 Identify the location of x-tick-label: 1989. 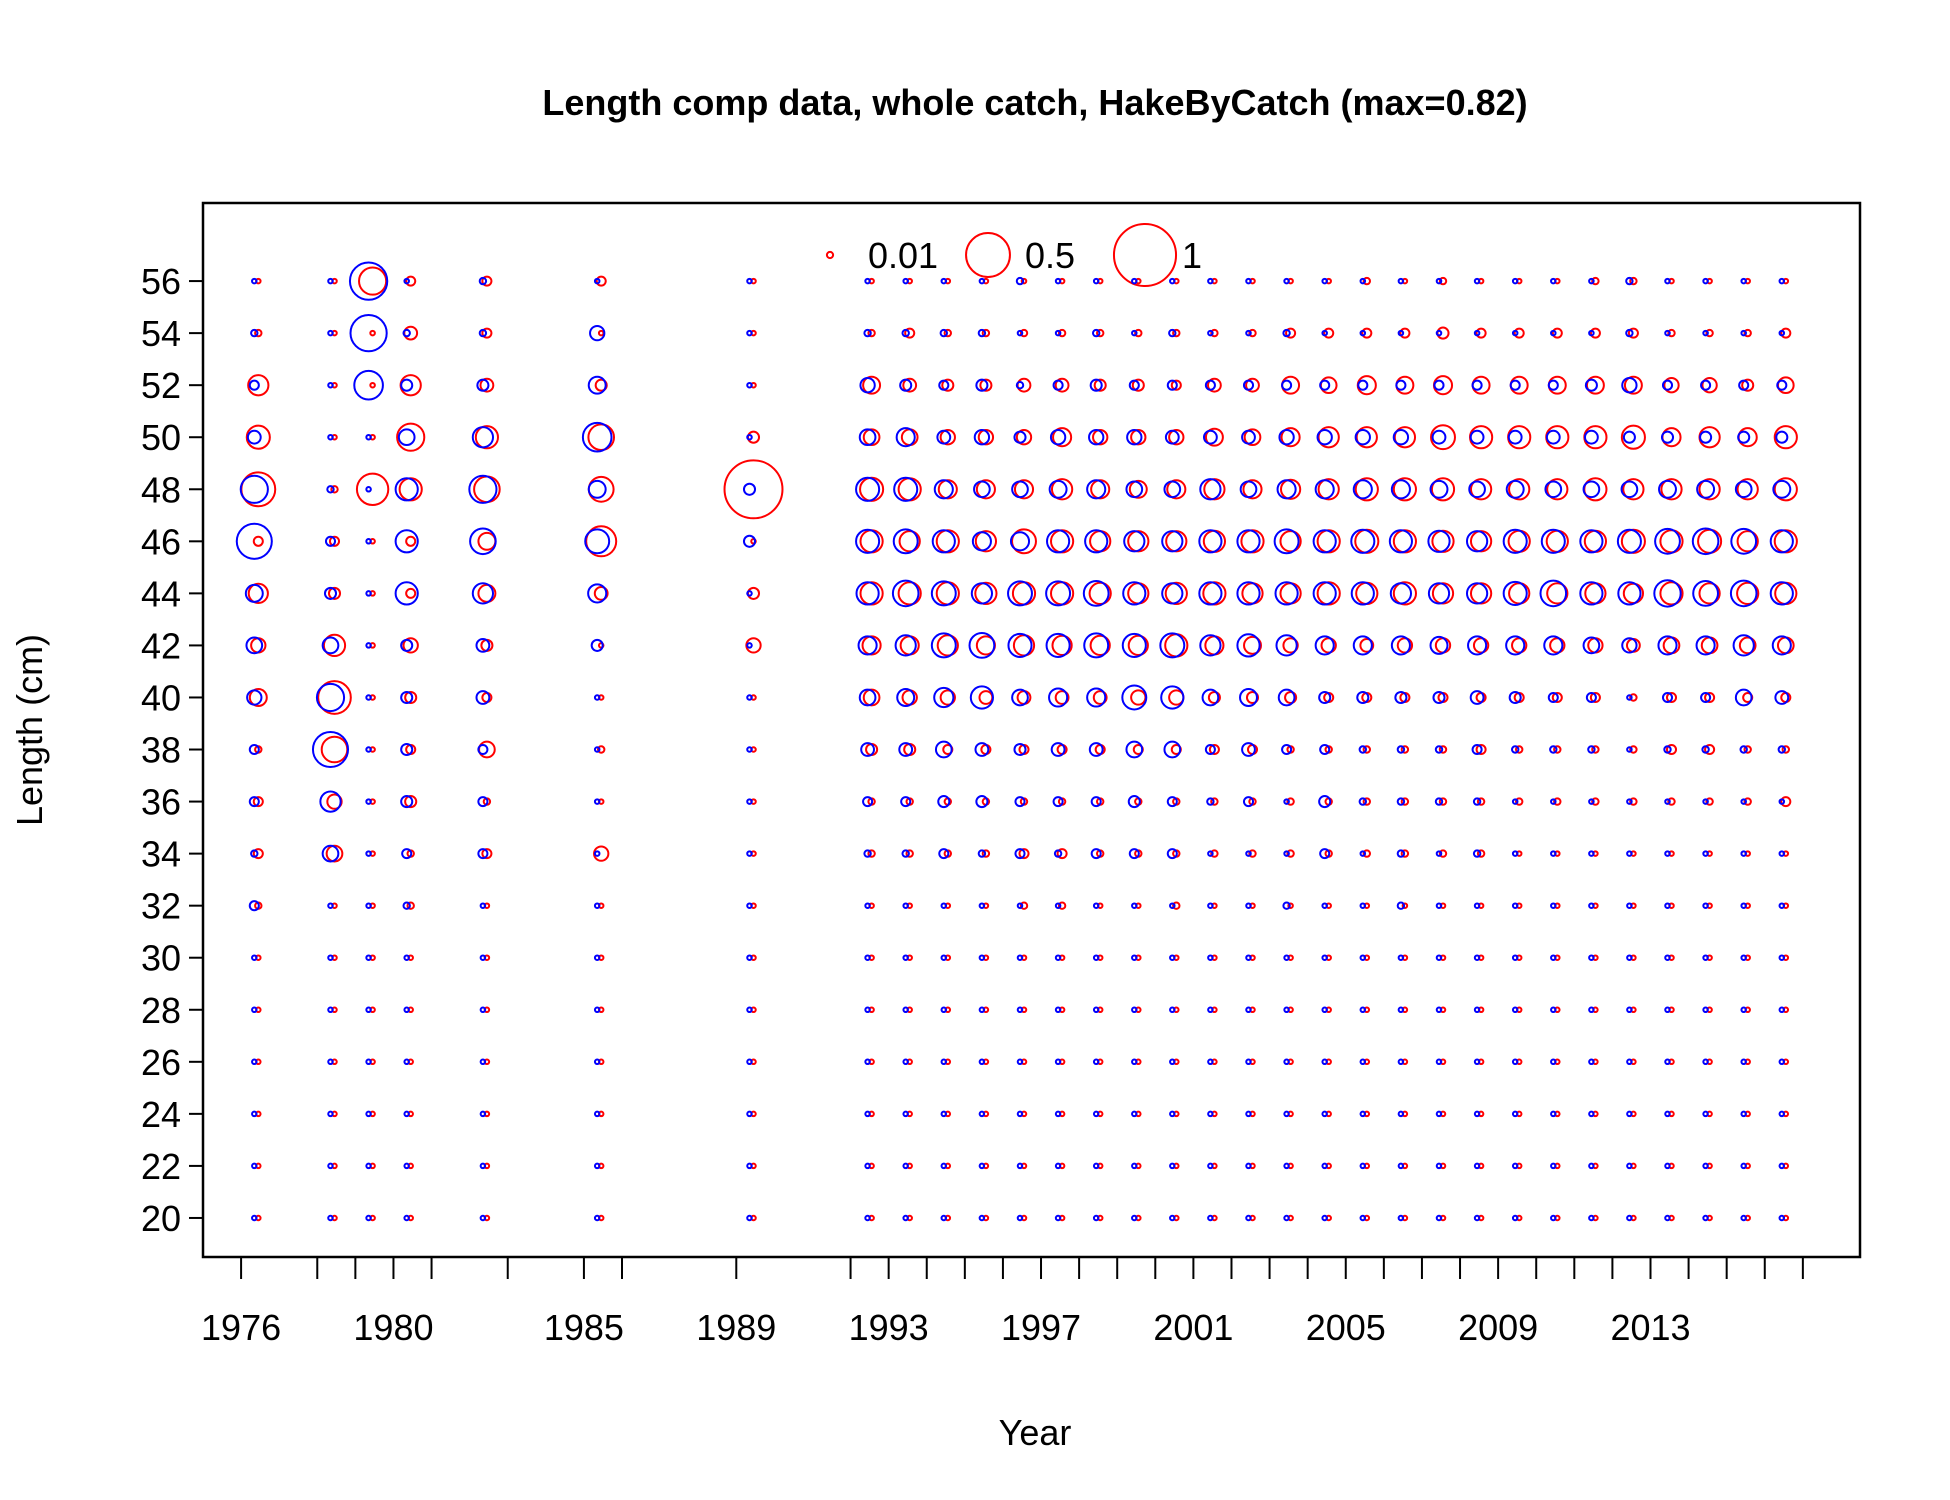
(736, 1327).